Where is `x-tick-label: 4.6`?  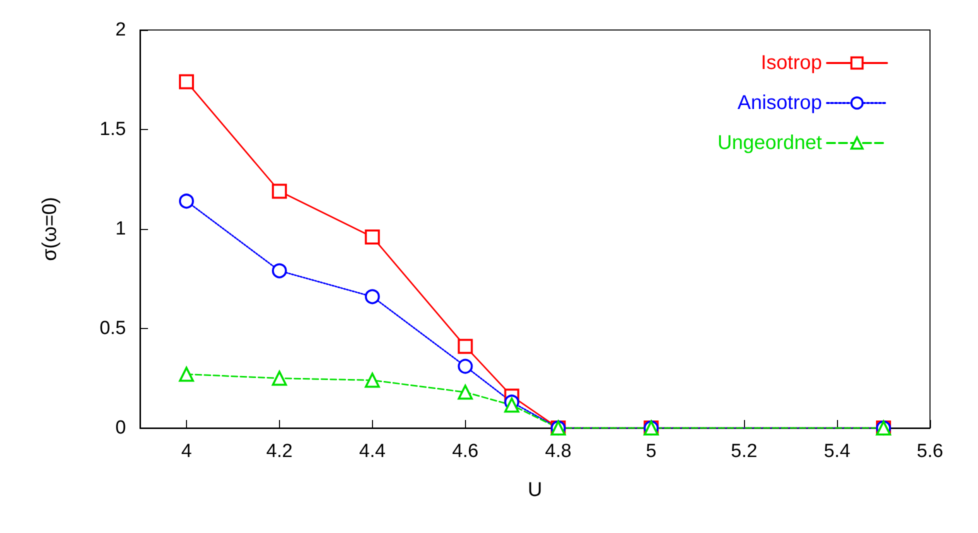 x-tick-label: 4.6 is located at coordinates (465, 451).